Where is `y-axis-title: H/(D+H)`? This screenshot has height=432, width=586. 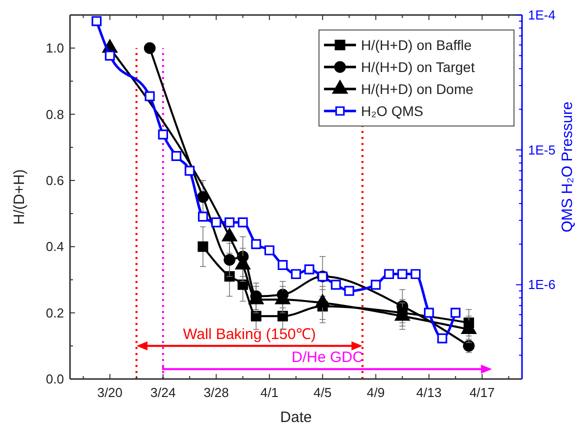
y-axis-title: H/(D+H) is located at coordinates (19, 197).